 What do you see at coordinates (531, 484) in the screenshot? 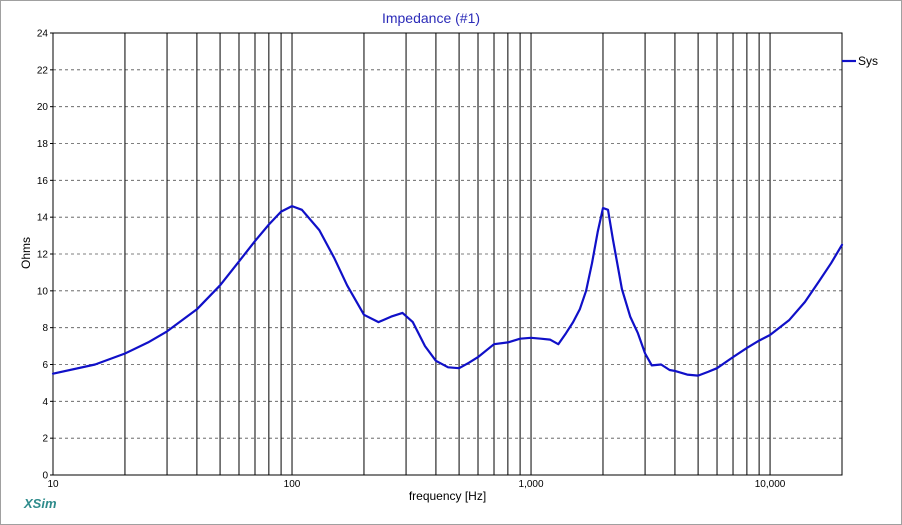
I see `x-tick-label: 1,000` at bounding box center [531, 484].